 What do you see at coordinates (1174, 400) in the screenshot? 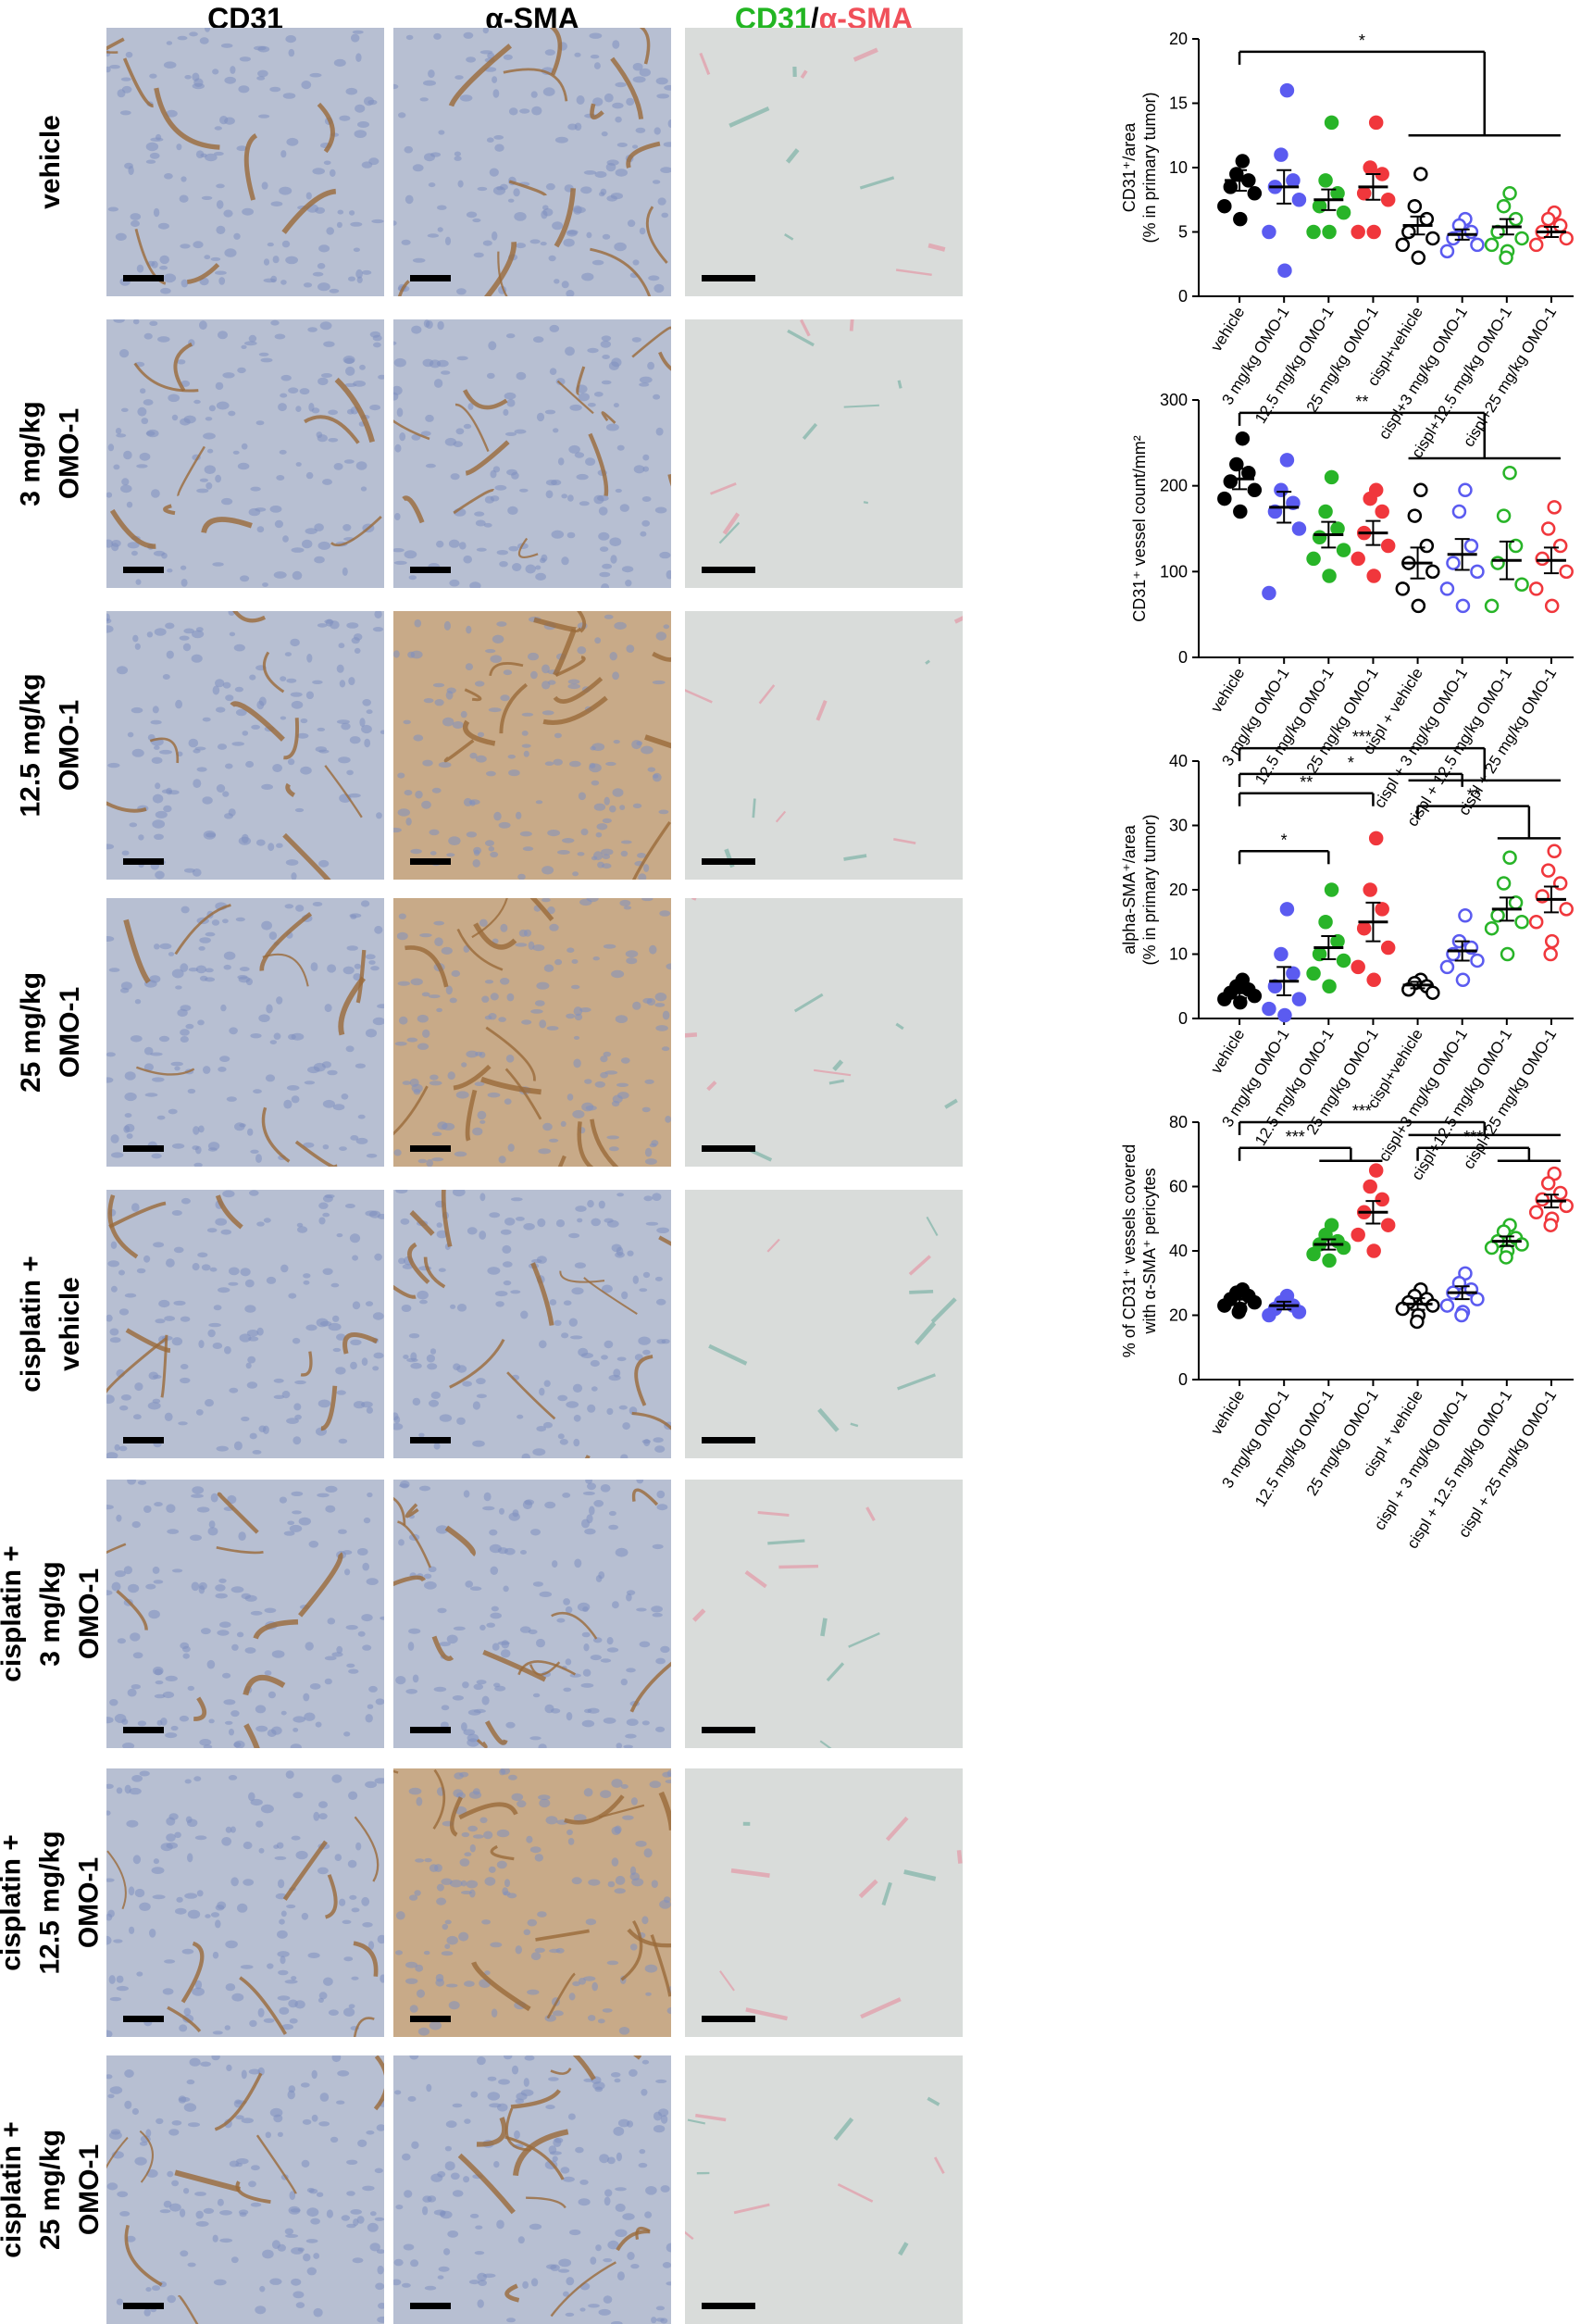
I see `y-tick-label: 300` at bounding box center [1174, 400].